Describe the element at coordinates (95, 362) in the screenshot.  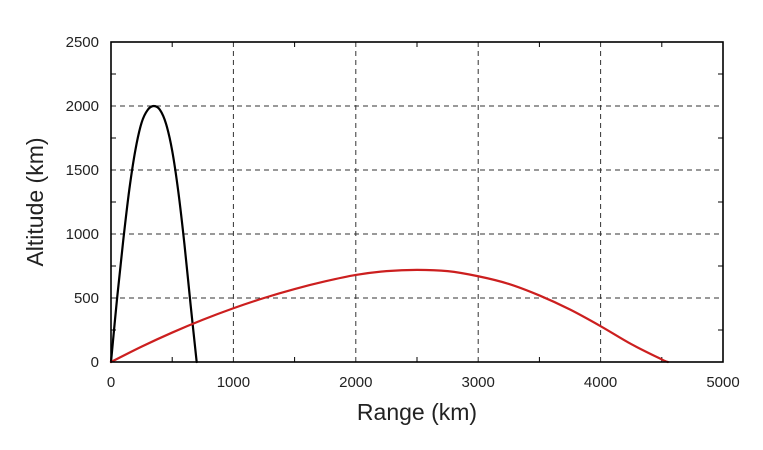
I see `y-tick-label: 0` at that location.